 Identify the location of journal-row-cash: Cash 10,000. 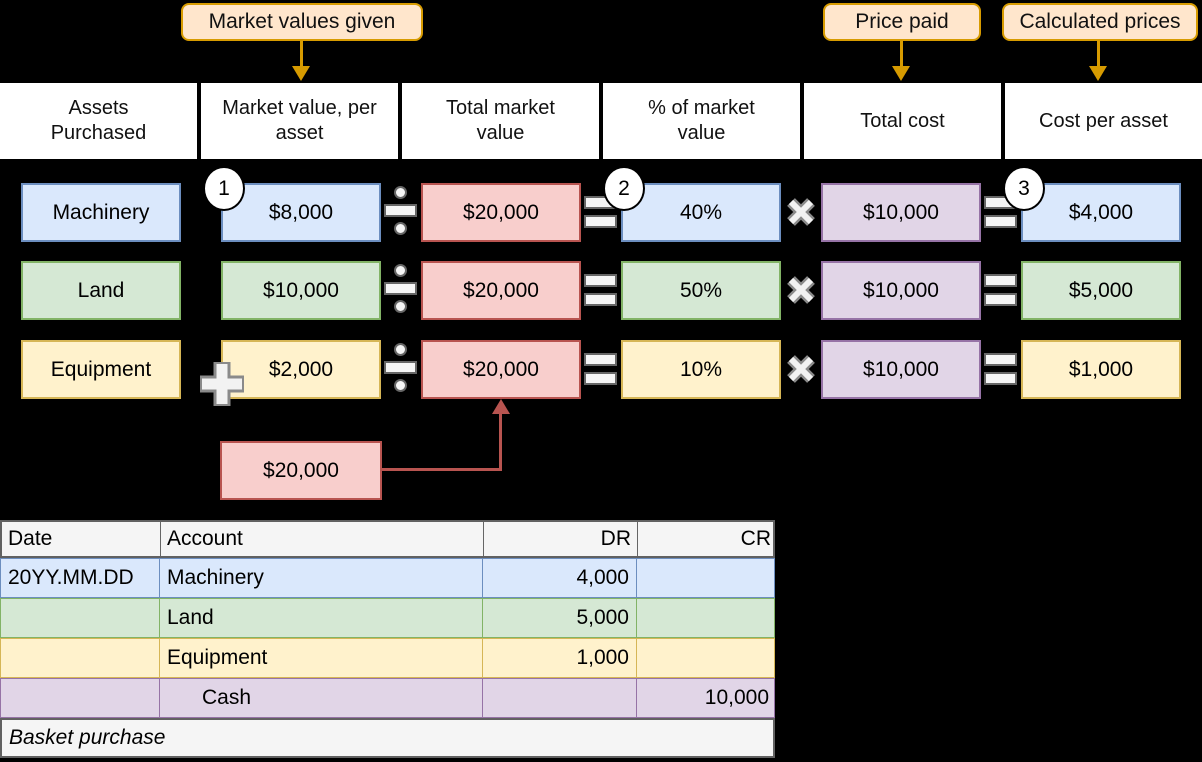
(387, 698).